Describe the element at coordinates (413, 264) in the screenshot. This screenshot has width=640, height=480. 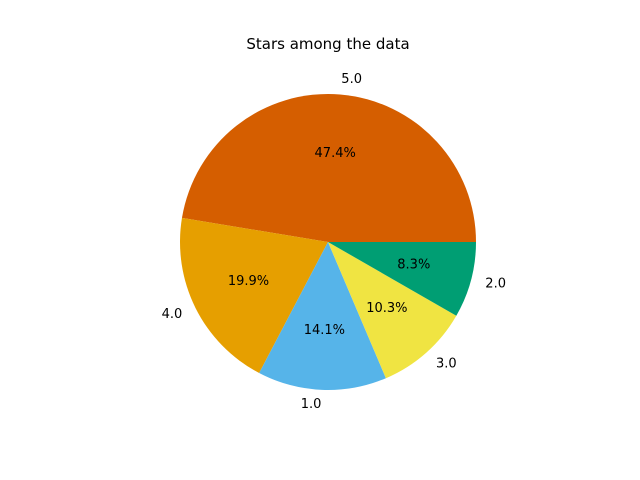
I see `percent-label-2-0: 8.3%` at that location.